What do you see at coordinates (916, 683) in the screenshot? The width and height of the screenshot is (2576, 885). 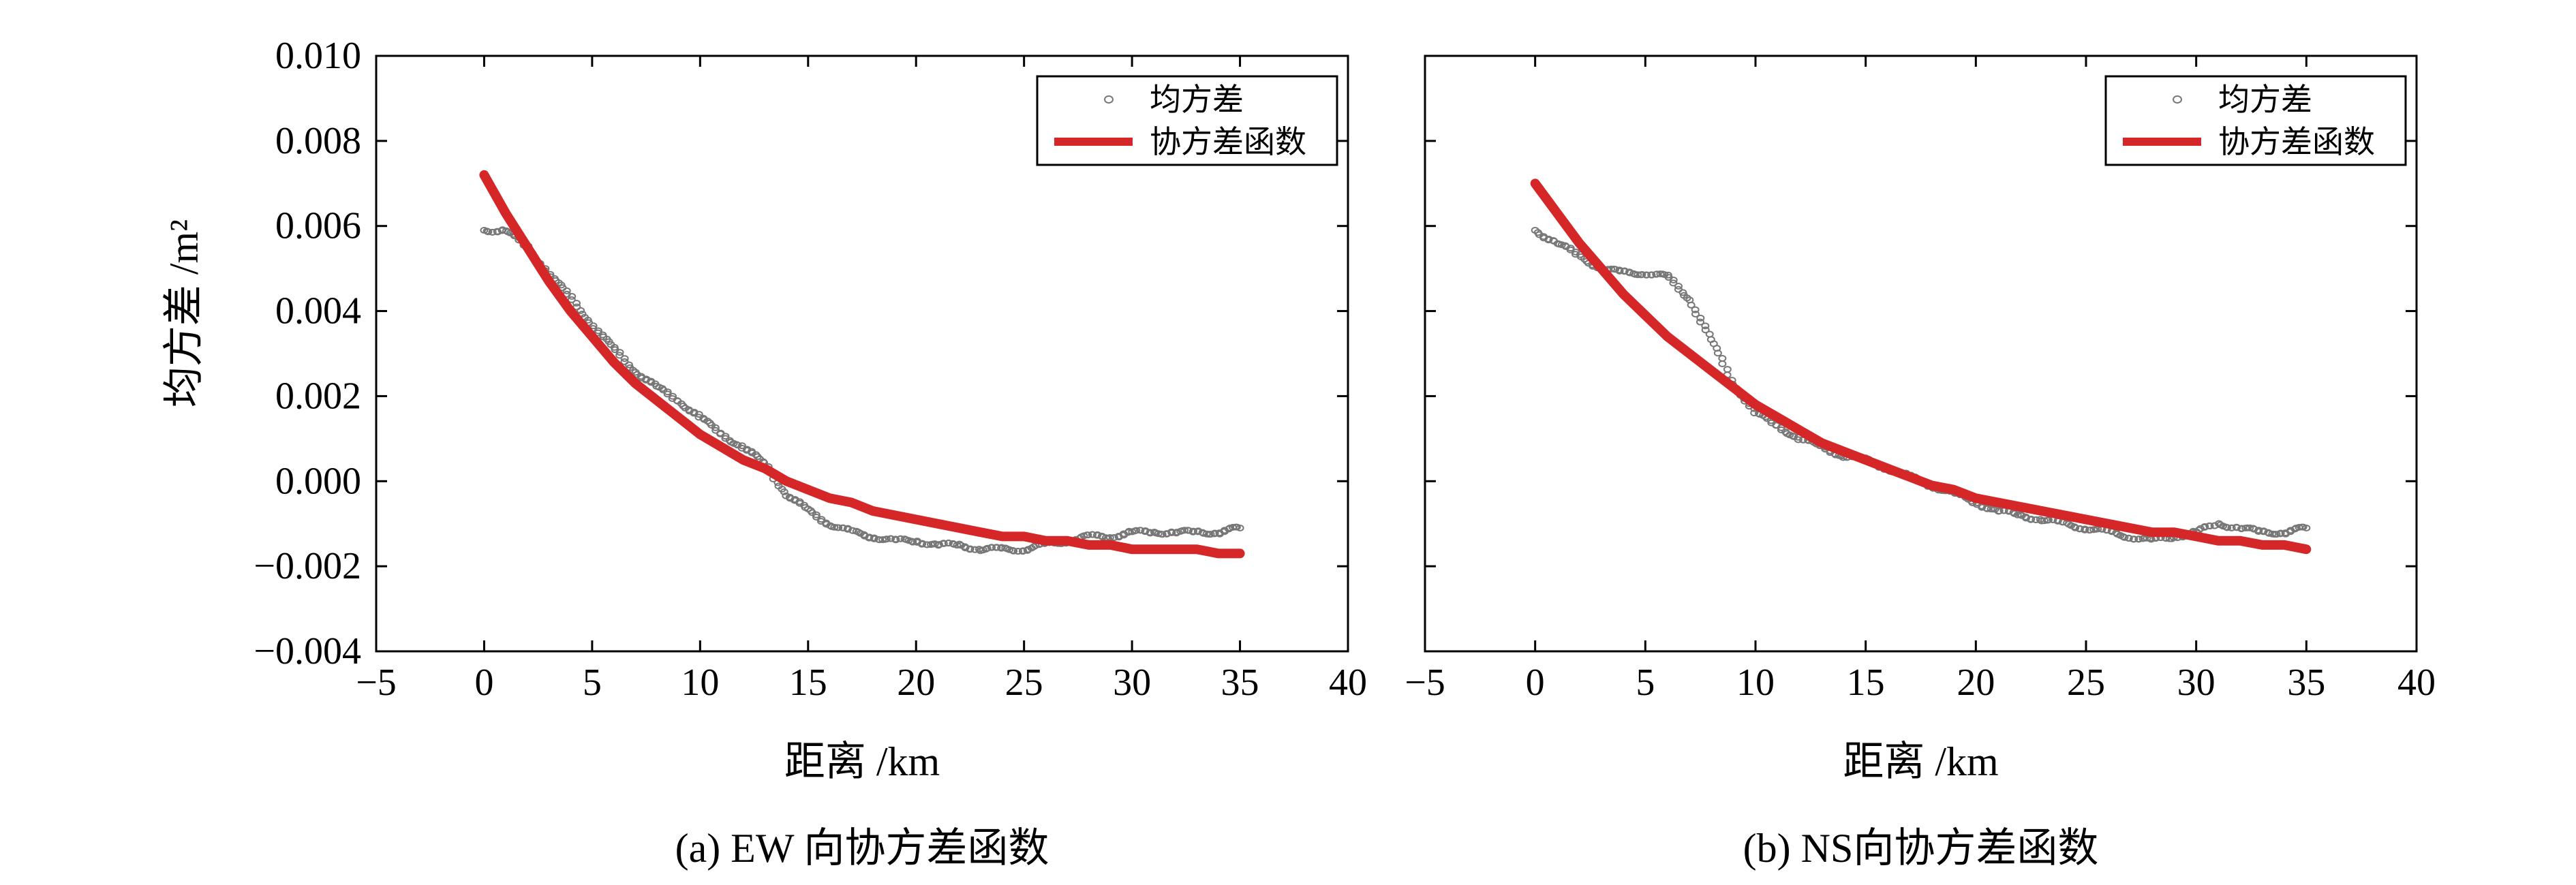 I see `x-tick-label: 20` at bounding box center [916, 683].